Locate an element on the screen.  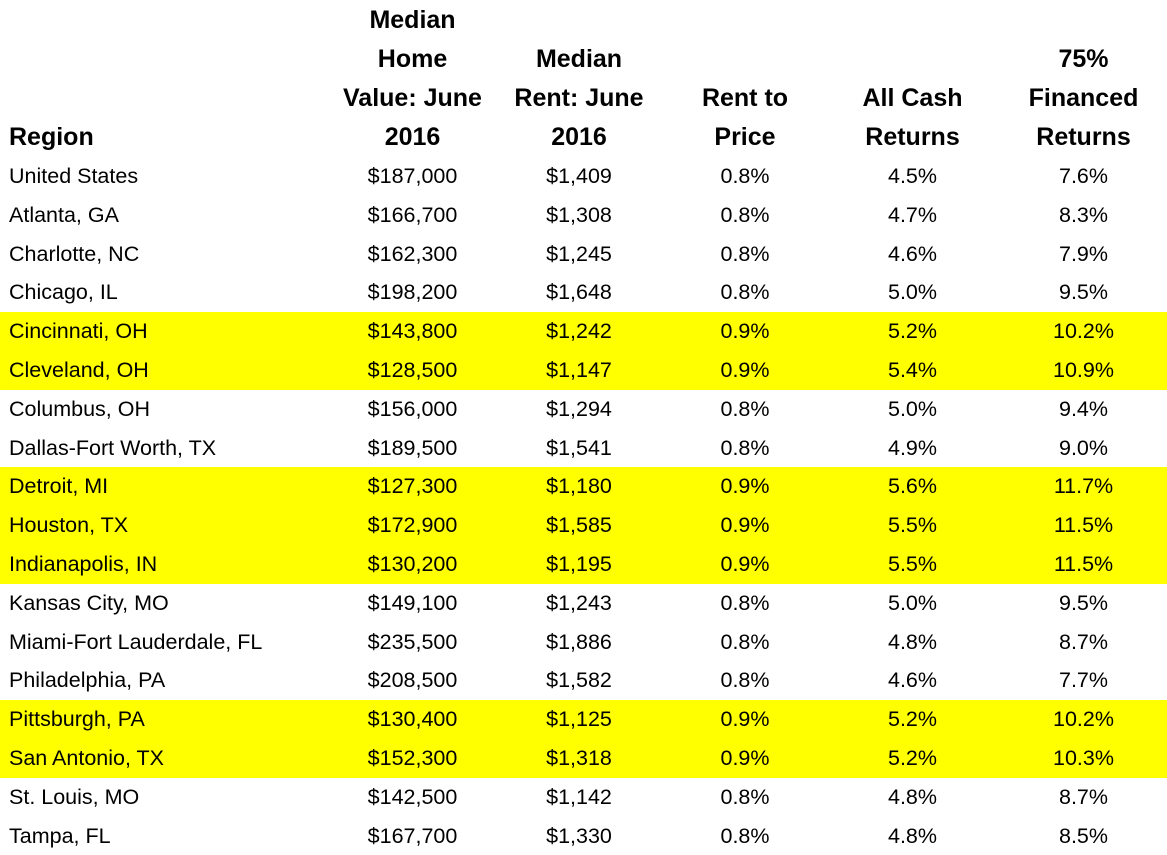
all-cash-returns-cell: 5.6% is located at coordinates (912, 486).